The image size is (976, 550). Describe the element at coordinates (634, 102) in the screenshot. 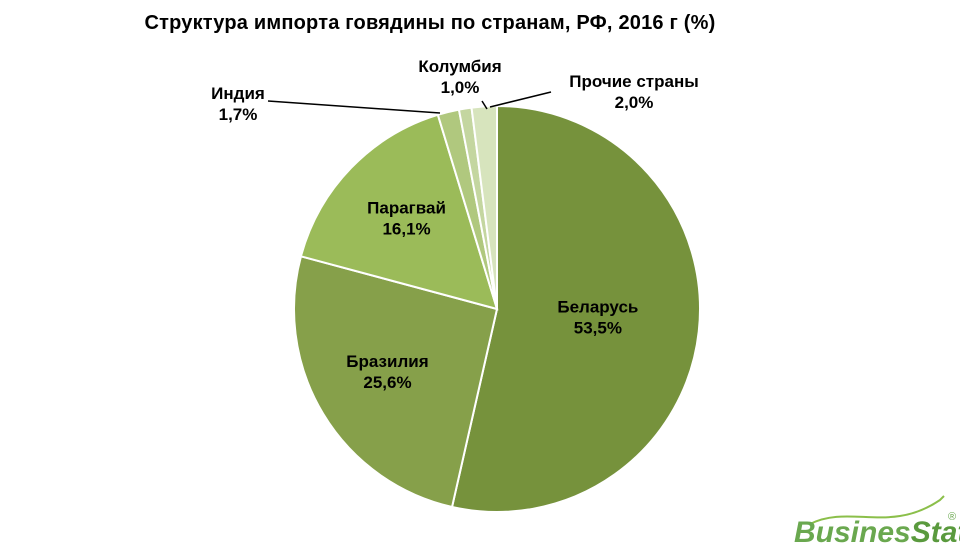

I see `slice-value-label: 2,0%` at that location.